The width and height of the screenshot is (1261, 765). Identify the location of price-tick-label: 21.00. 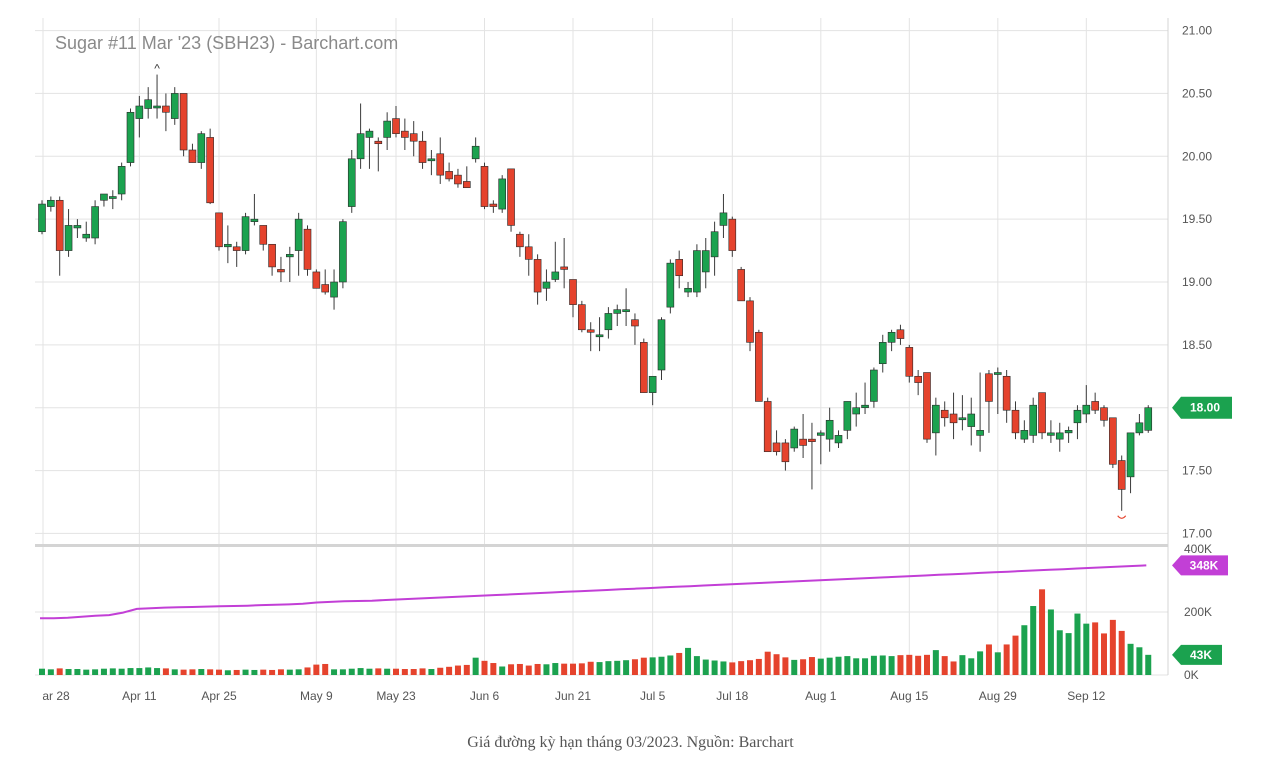
(1197, 31).